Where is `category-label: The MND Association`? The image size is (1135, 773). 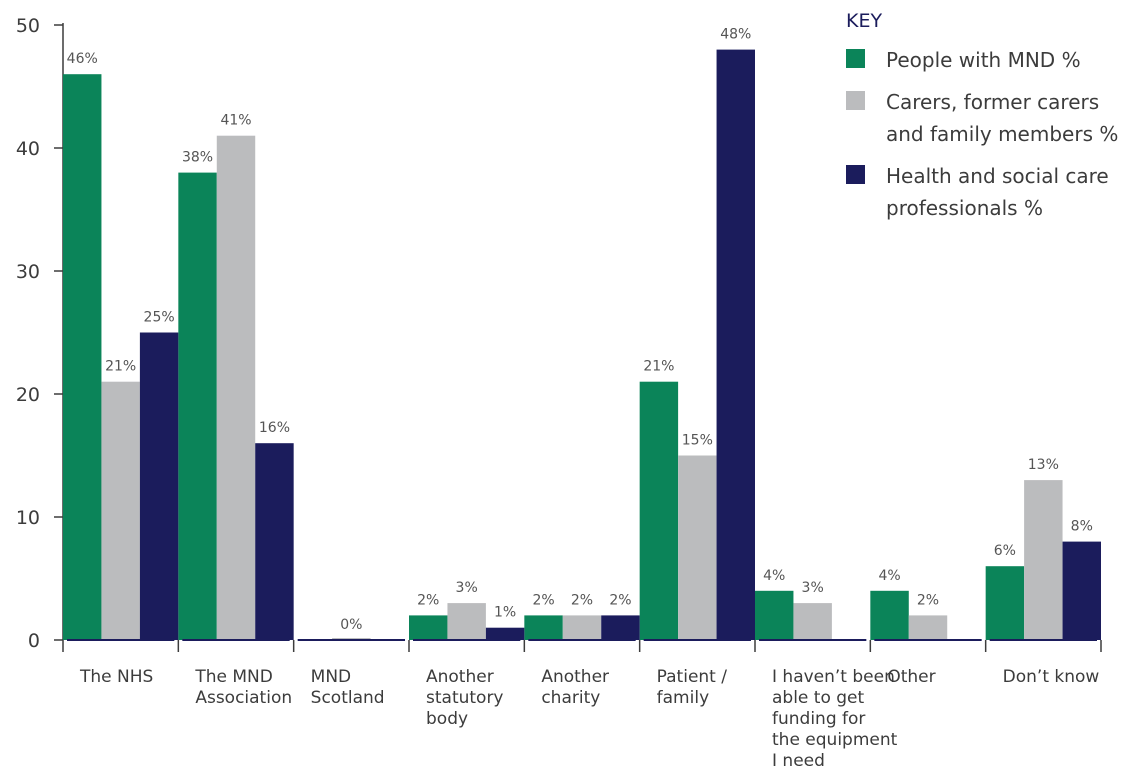
category-label: The MND Association is located at coordinates (243, 687).